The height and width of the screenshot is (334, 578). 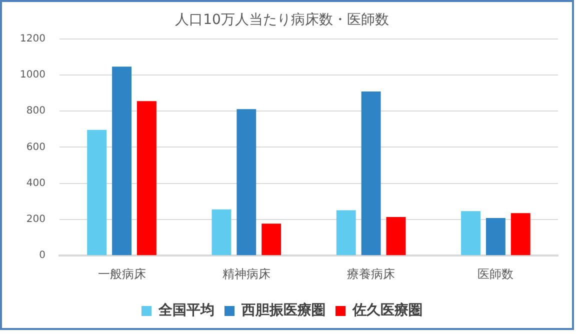 I want to click on y-tick-label: 1200, so click(x=33, y=38).